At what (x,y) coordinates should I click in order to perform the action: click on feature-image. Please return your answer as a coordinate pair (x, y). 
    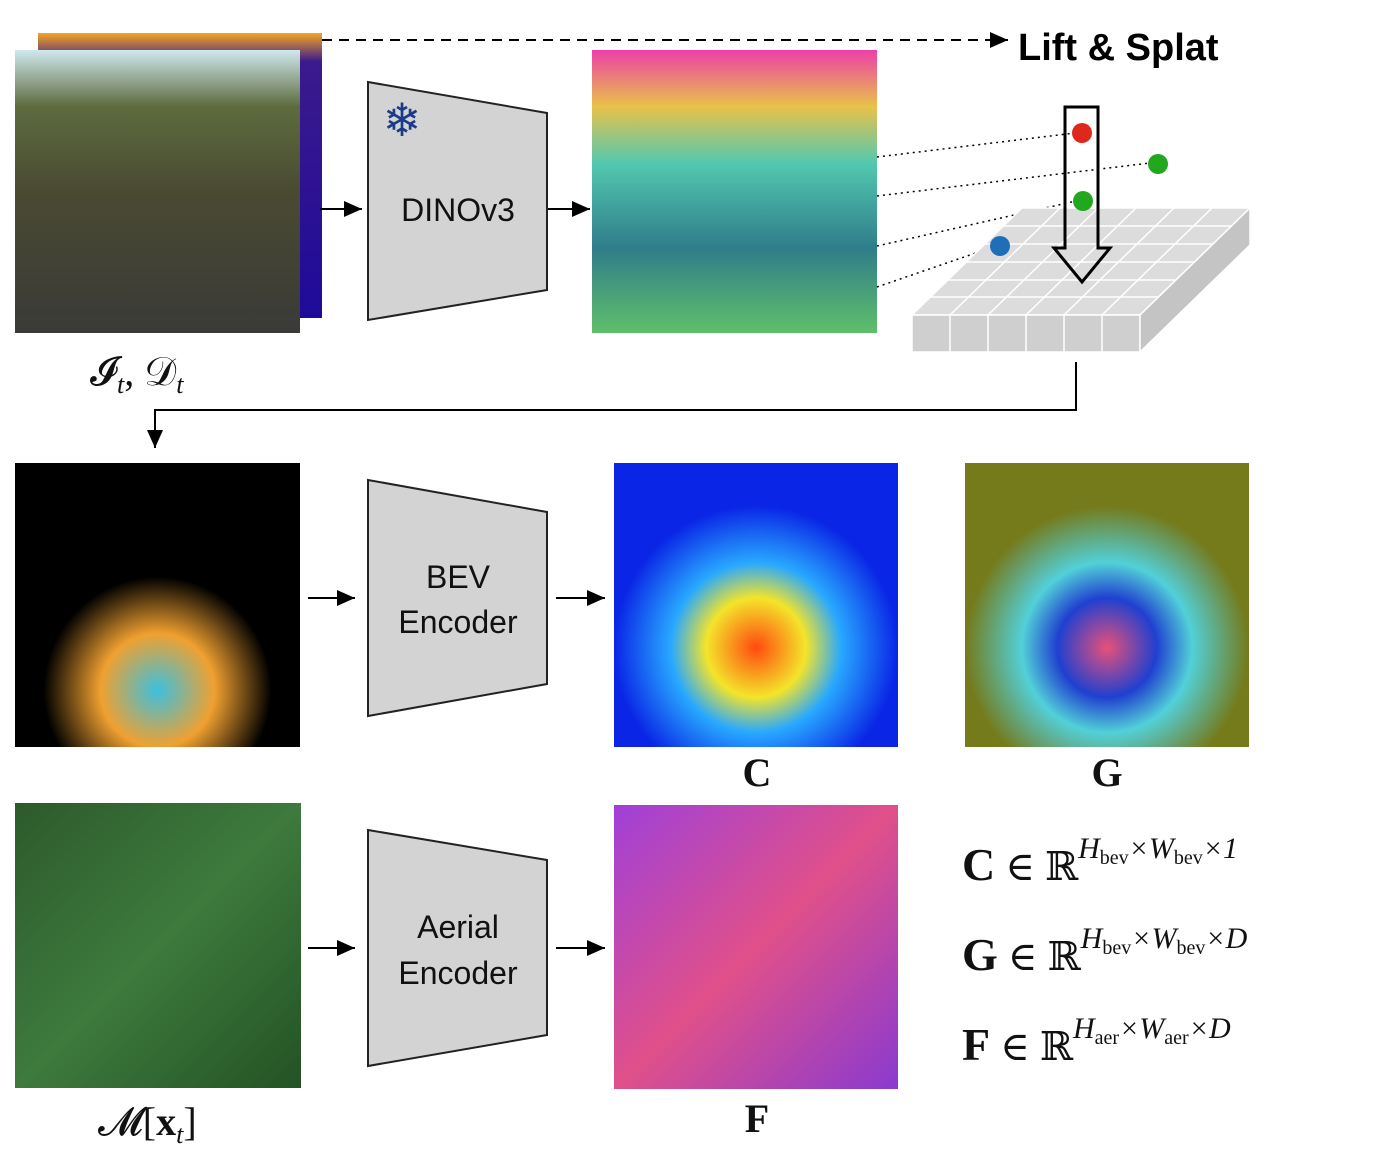
    Looking at the image, I should click on (734, 191).